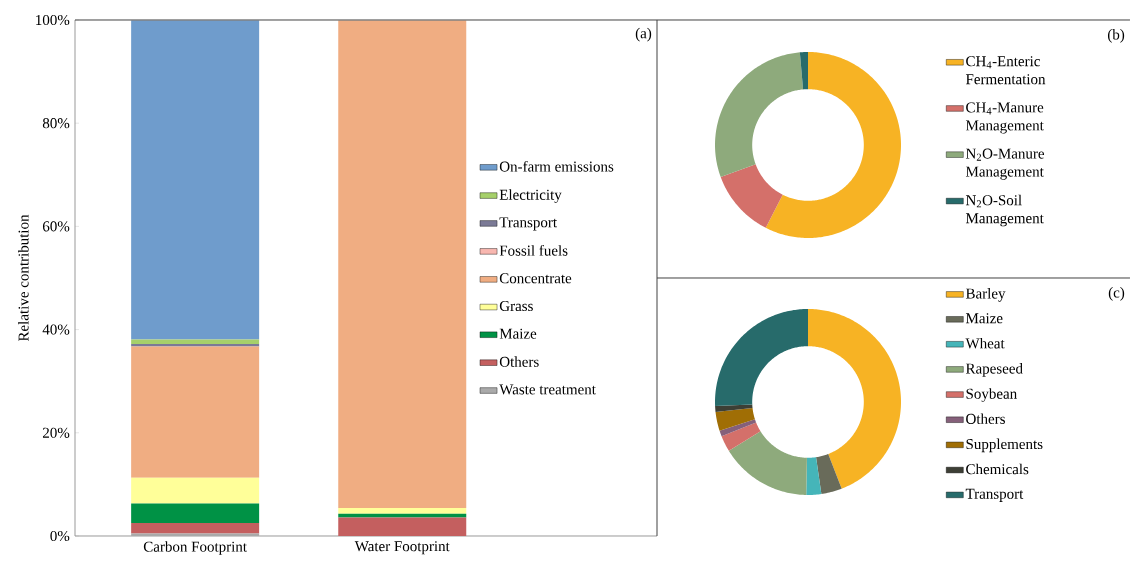 The width and height of the screenshot is (1130, 570). Describe the element at coordinates (195, 548) in the screenshot. I see `x-tick-label: Carbon Footprint` at that location.